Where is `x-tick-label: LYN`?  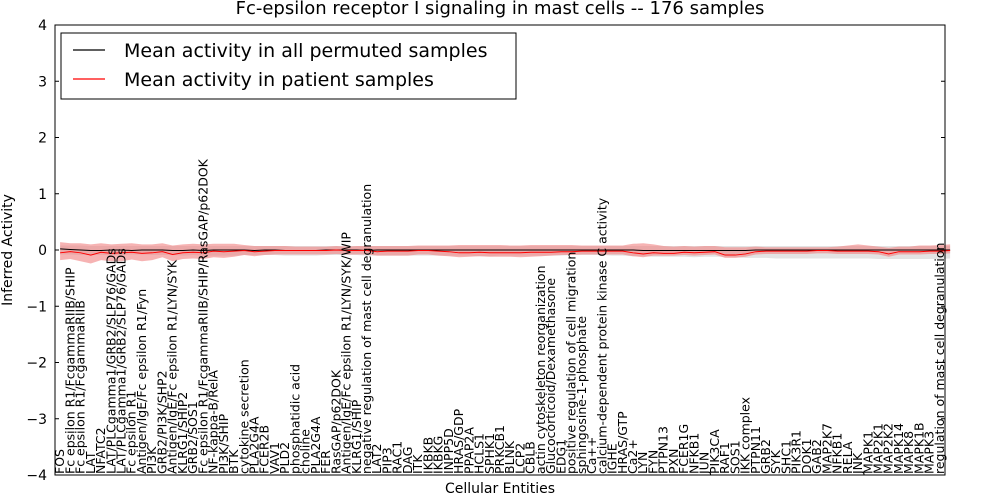
x-tick-label: LYN is located at coordinates (642, 463).